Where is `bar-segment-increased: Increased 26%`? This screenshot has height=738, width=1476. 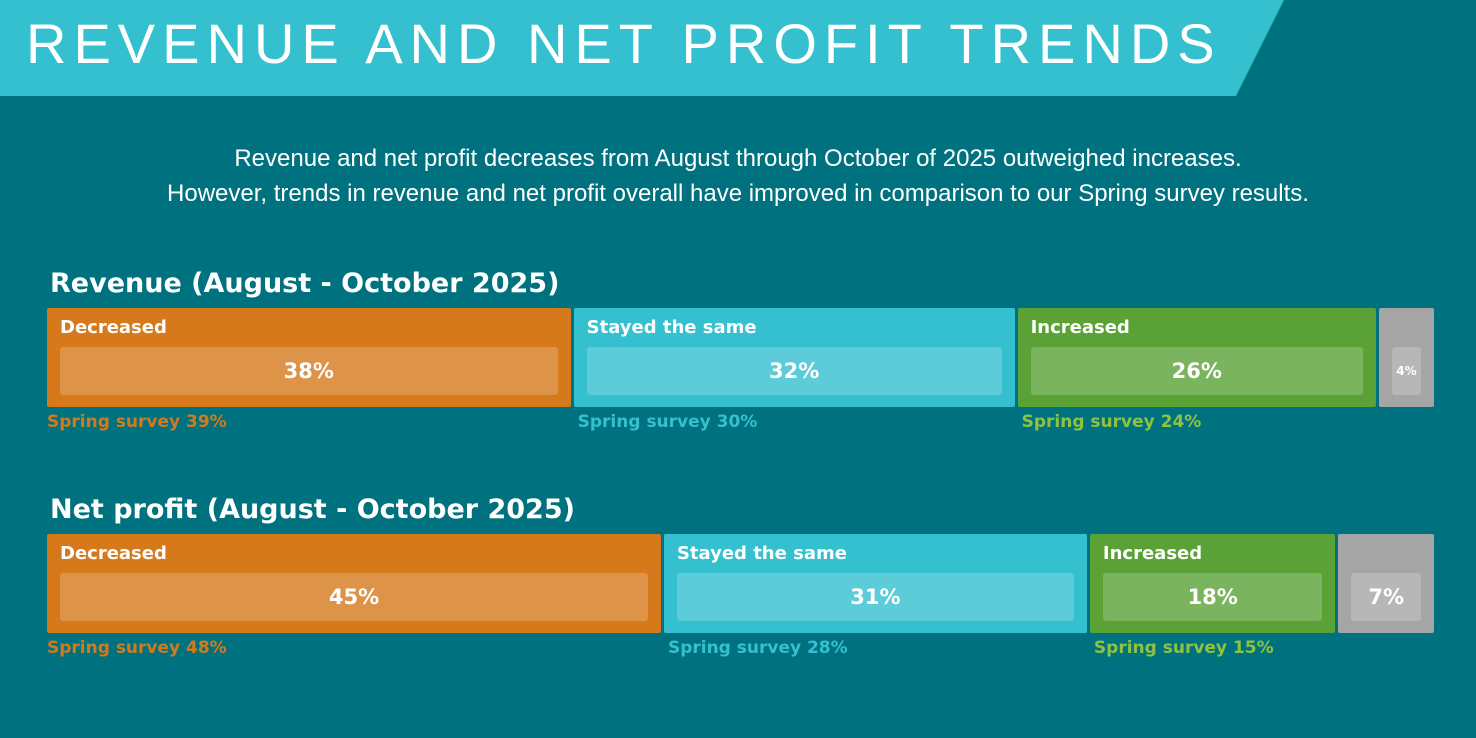
bar-segment-increased: Increased 26% is located at coordinates (1196, 357).